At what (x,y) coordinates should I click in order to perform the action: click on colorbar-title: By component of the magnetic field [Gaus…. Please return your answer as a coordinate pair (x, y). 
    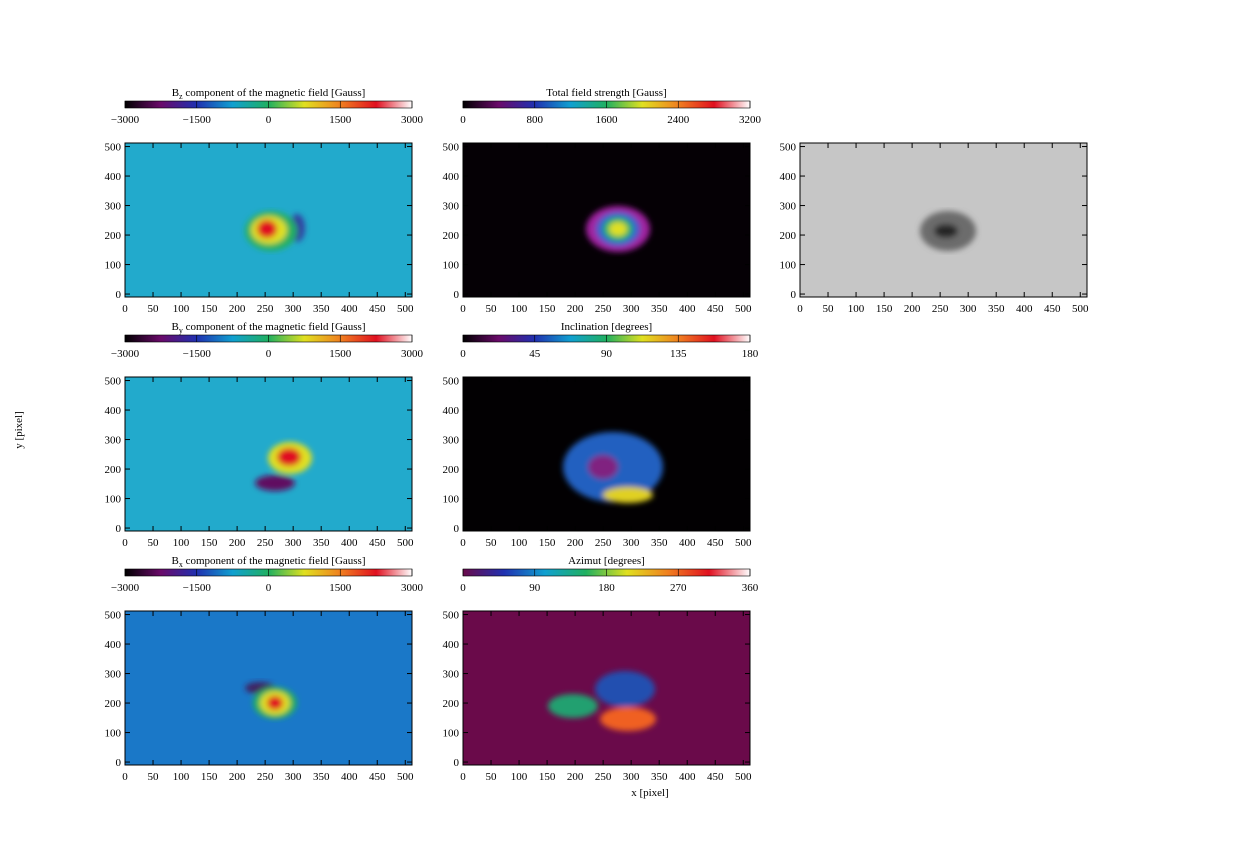
    Looking at the image, I should click on (268, 328).